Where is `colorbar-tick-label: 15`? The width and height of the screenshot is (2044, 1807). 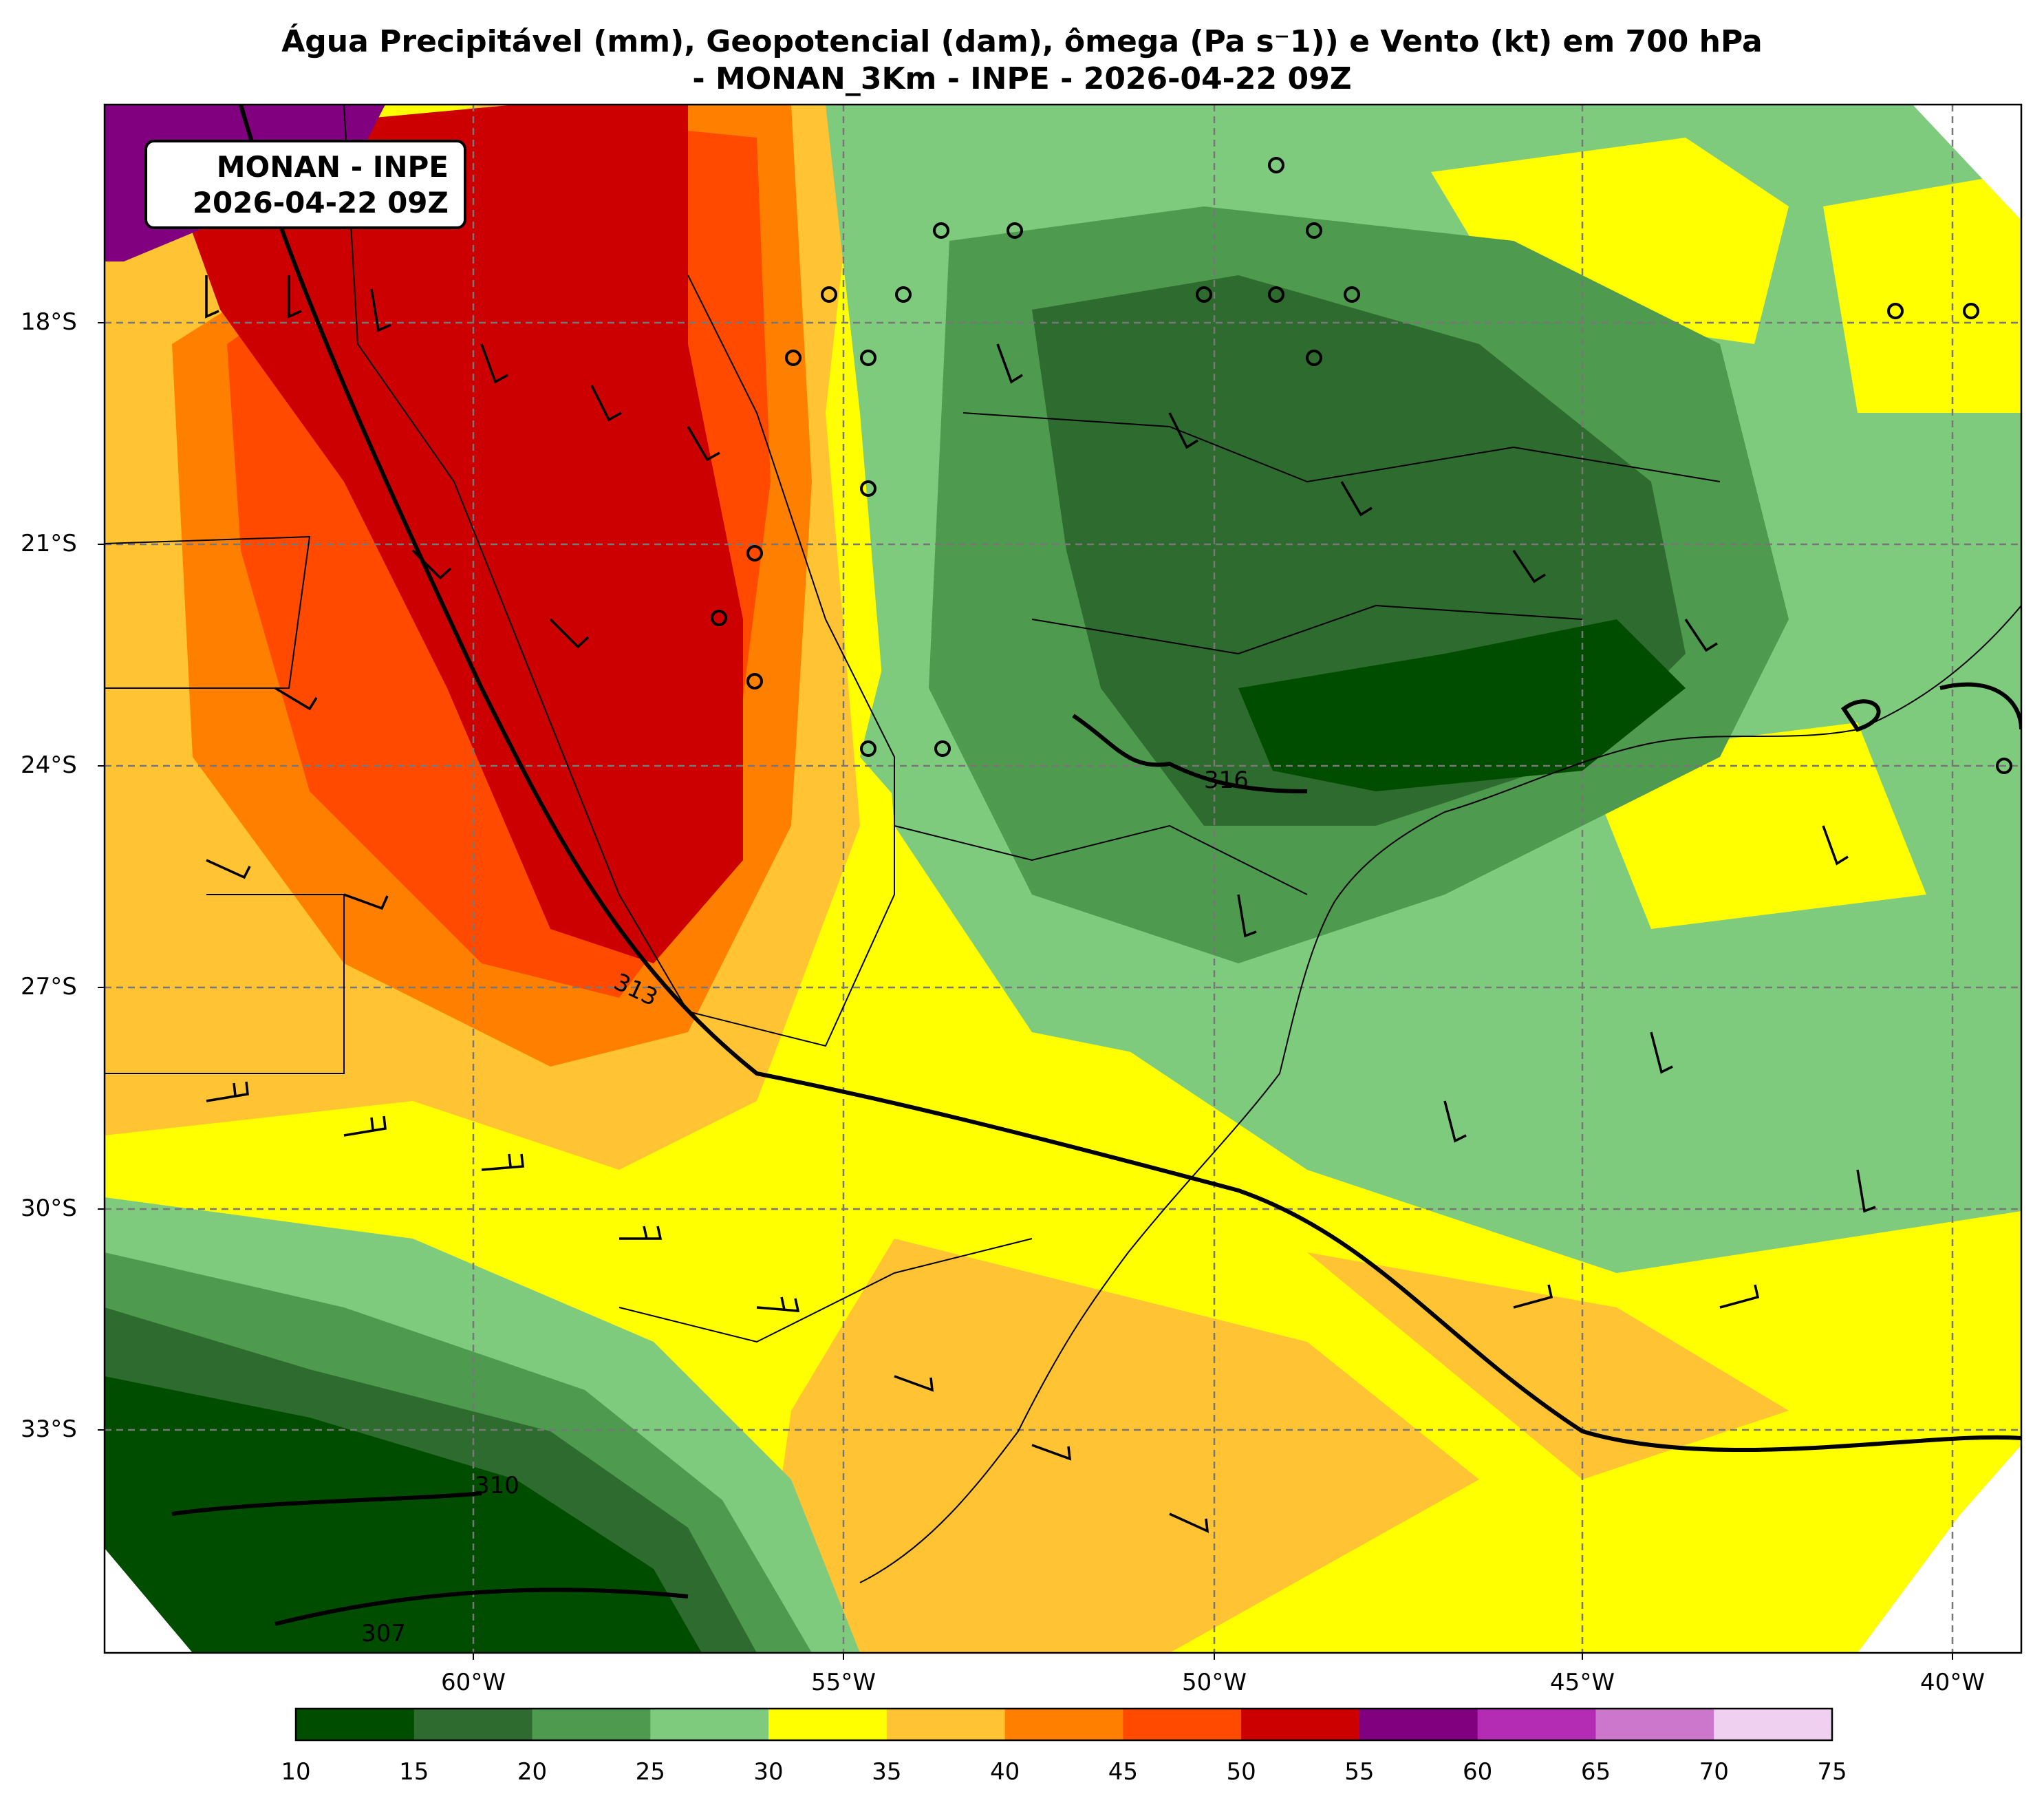 colorbar-tick-label: 15 is located at coordinates (414, 1772).